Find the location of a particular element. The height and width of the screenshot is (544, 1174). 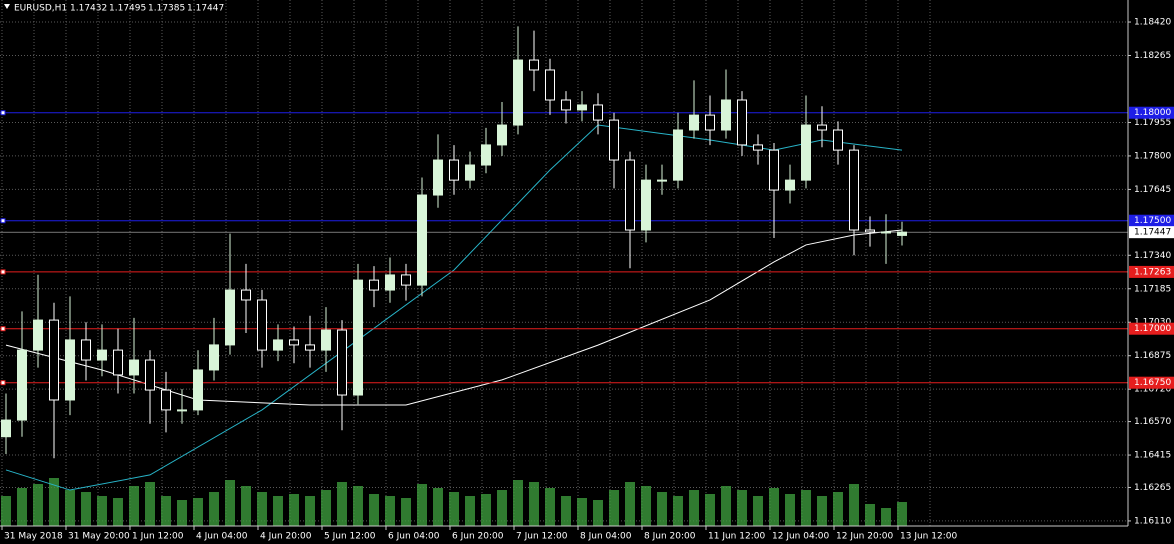

level-label: 1.16750 is located at coordinates (1152, 383).